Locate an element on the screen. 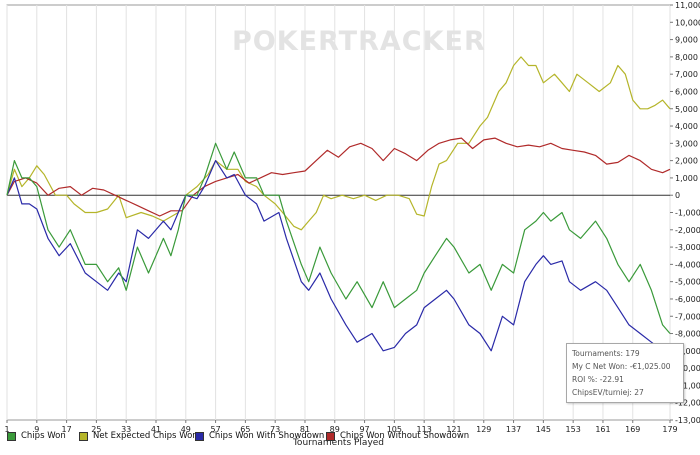 Image resolution: width=700 pixels, height=455 pixels. y-tick-label: -8,000 is located at coordinates (687, 334).